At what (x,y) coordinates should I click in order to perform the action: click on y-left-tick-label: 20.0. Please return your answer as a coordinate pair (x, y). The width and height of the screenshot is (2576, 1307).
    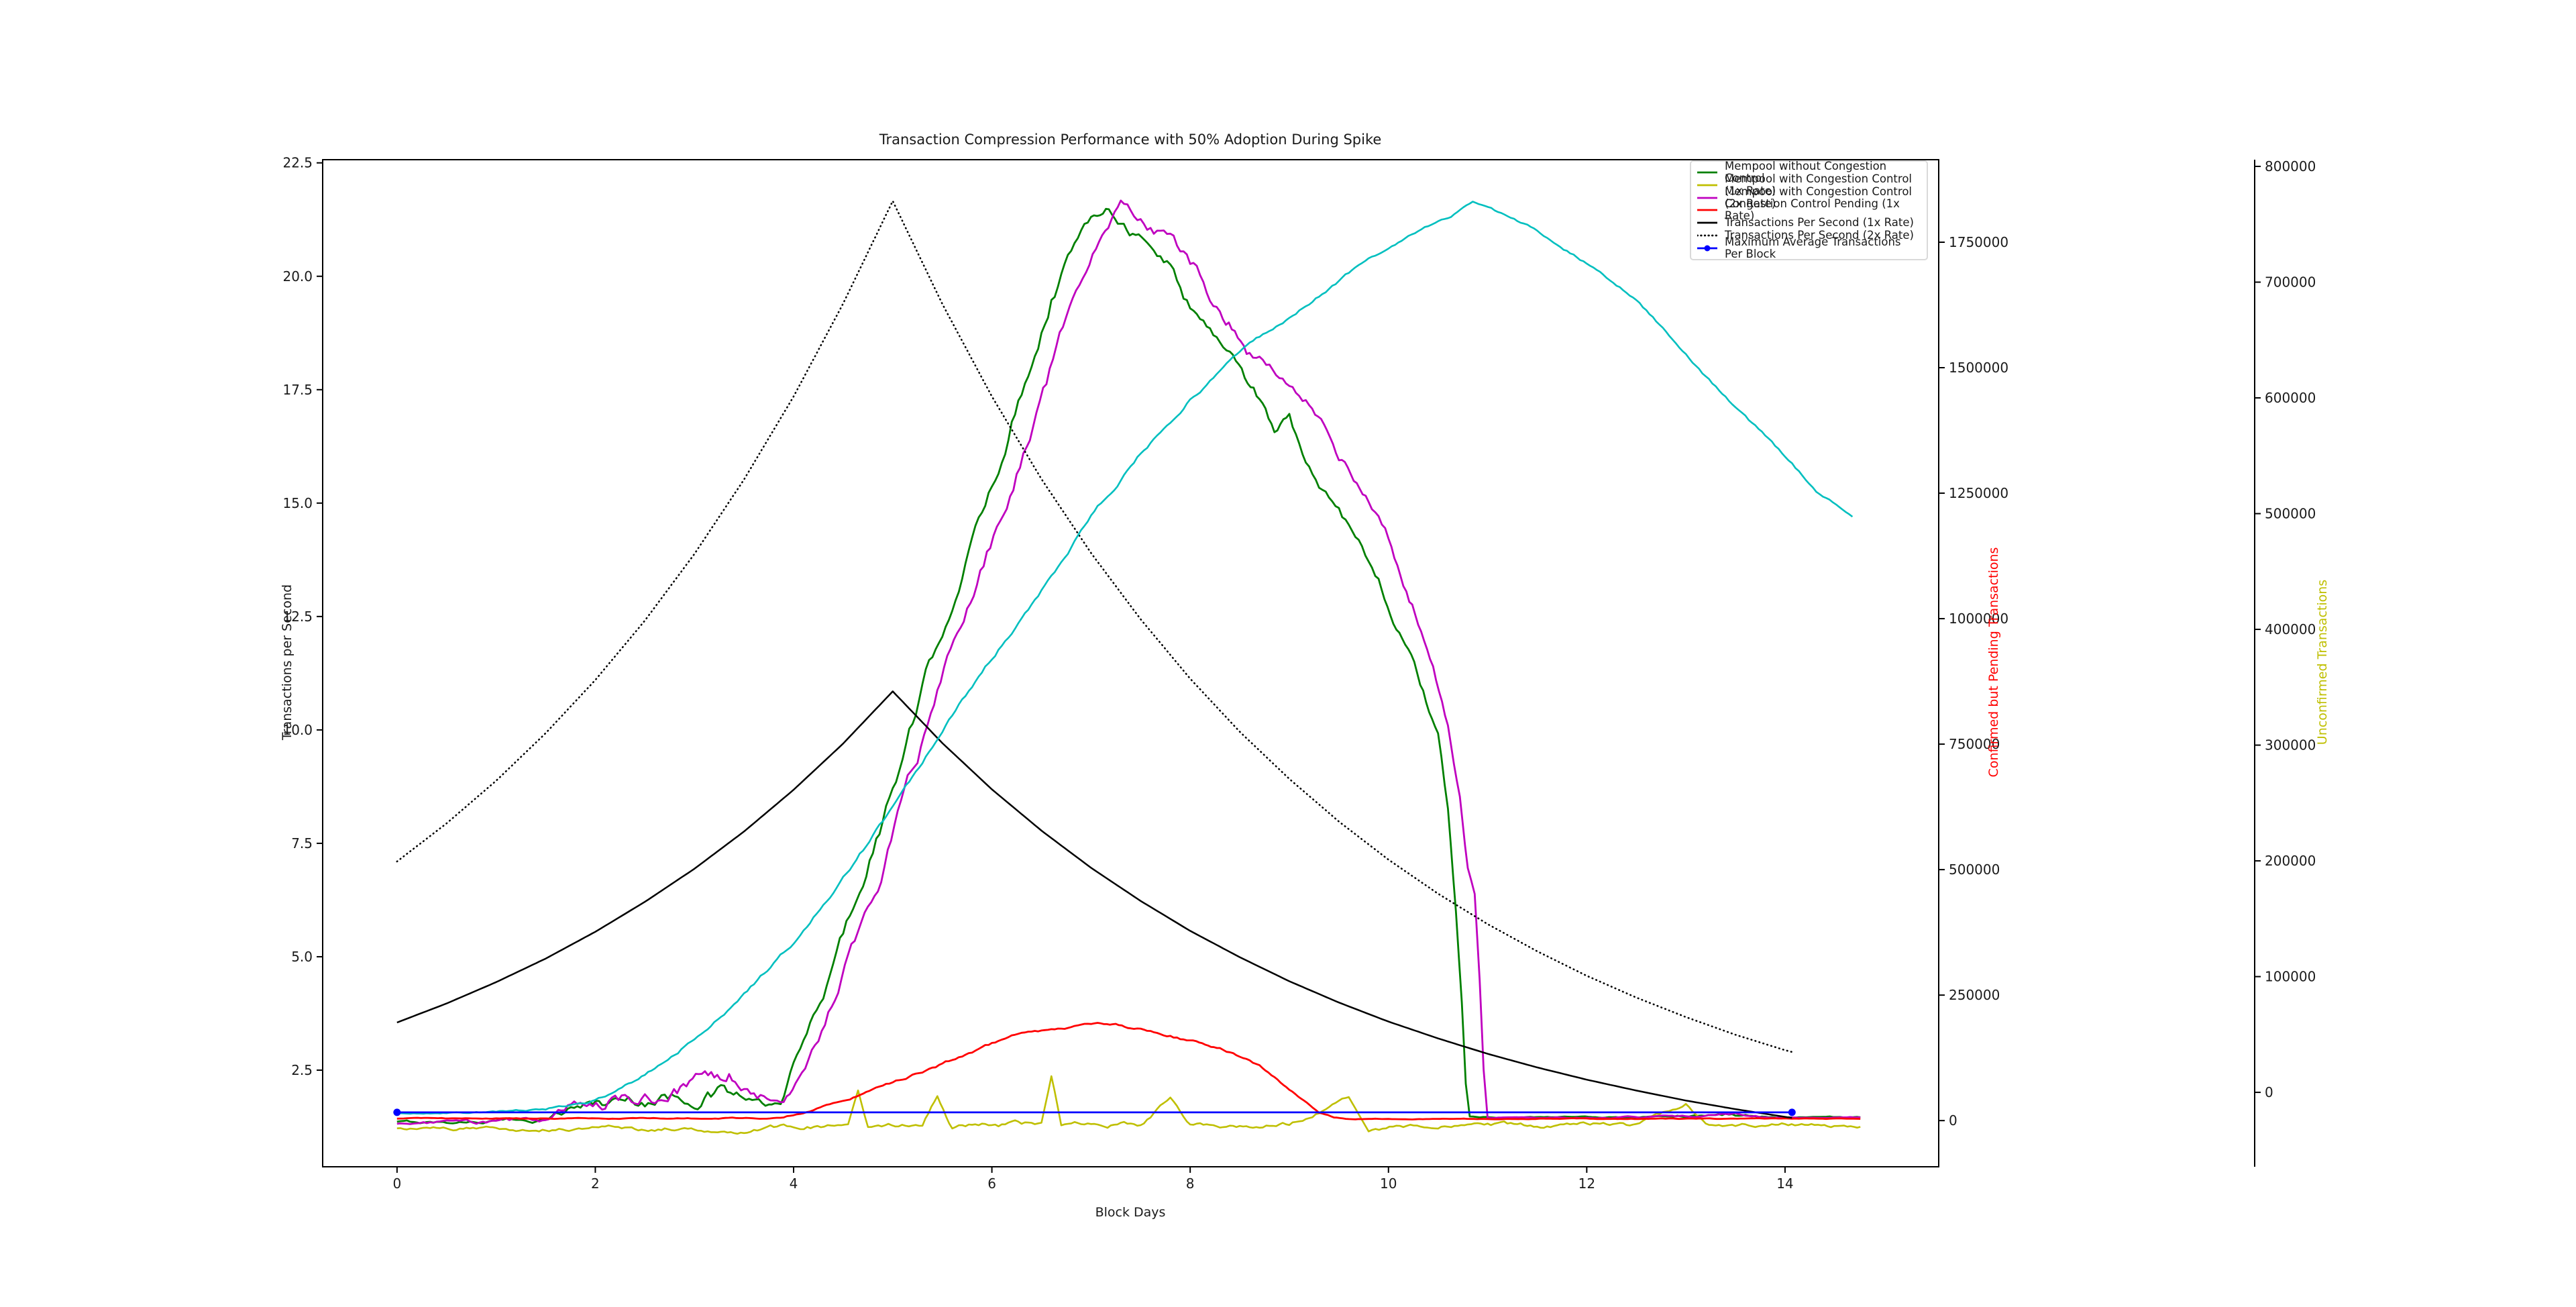
    Looking at the image, I should click on (297, 276).